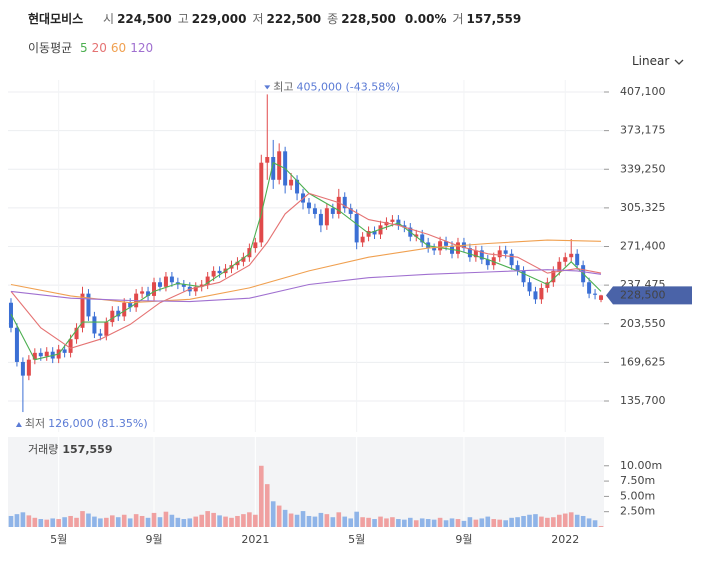  What do you see at coordinates (144, 19) in the screenshot?
I see `quote-value: 224,500` at bounding box center [144, 19].